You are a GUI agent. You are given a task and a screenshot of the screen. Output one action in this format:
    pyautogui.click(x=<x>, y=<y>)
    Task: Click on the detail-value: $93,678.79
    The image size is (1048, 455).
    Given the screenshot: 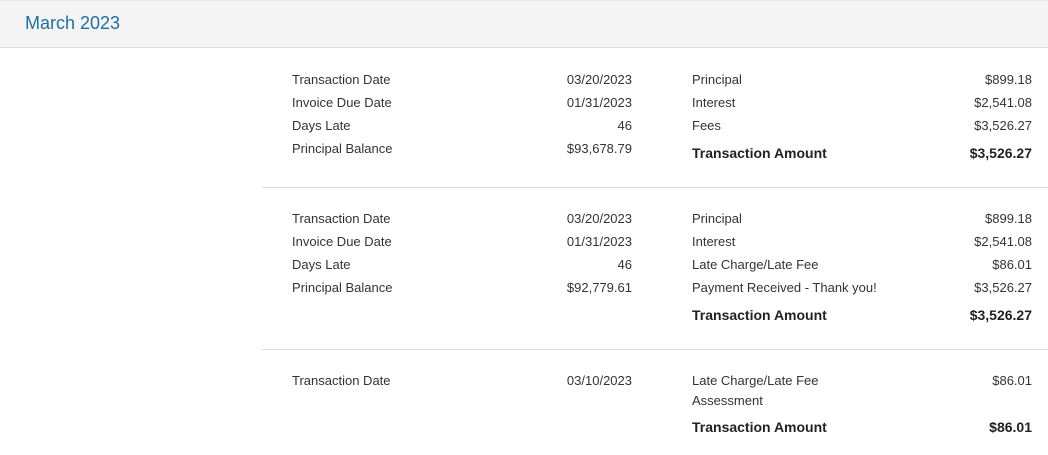 What is the action you would take?
    pyautogui.click(x=599, y=148)
    